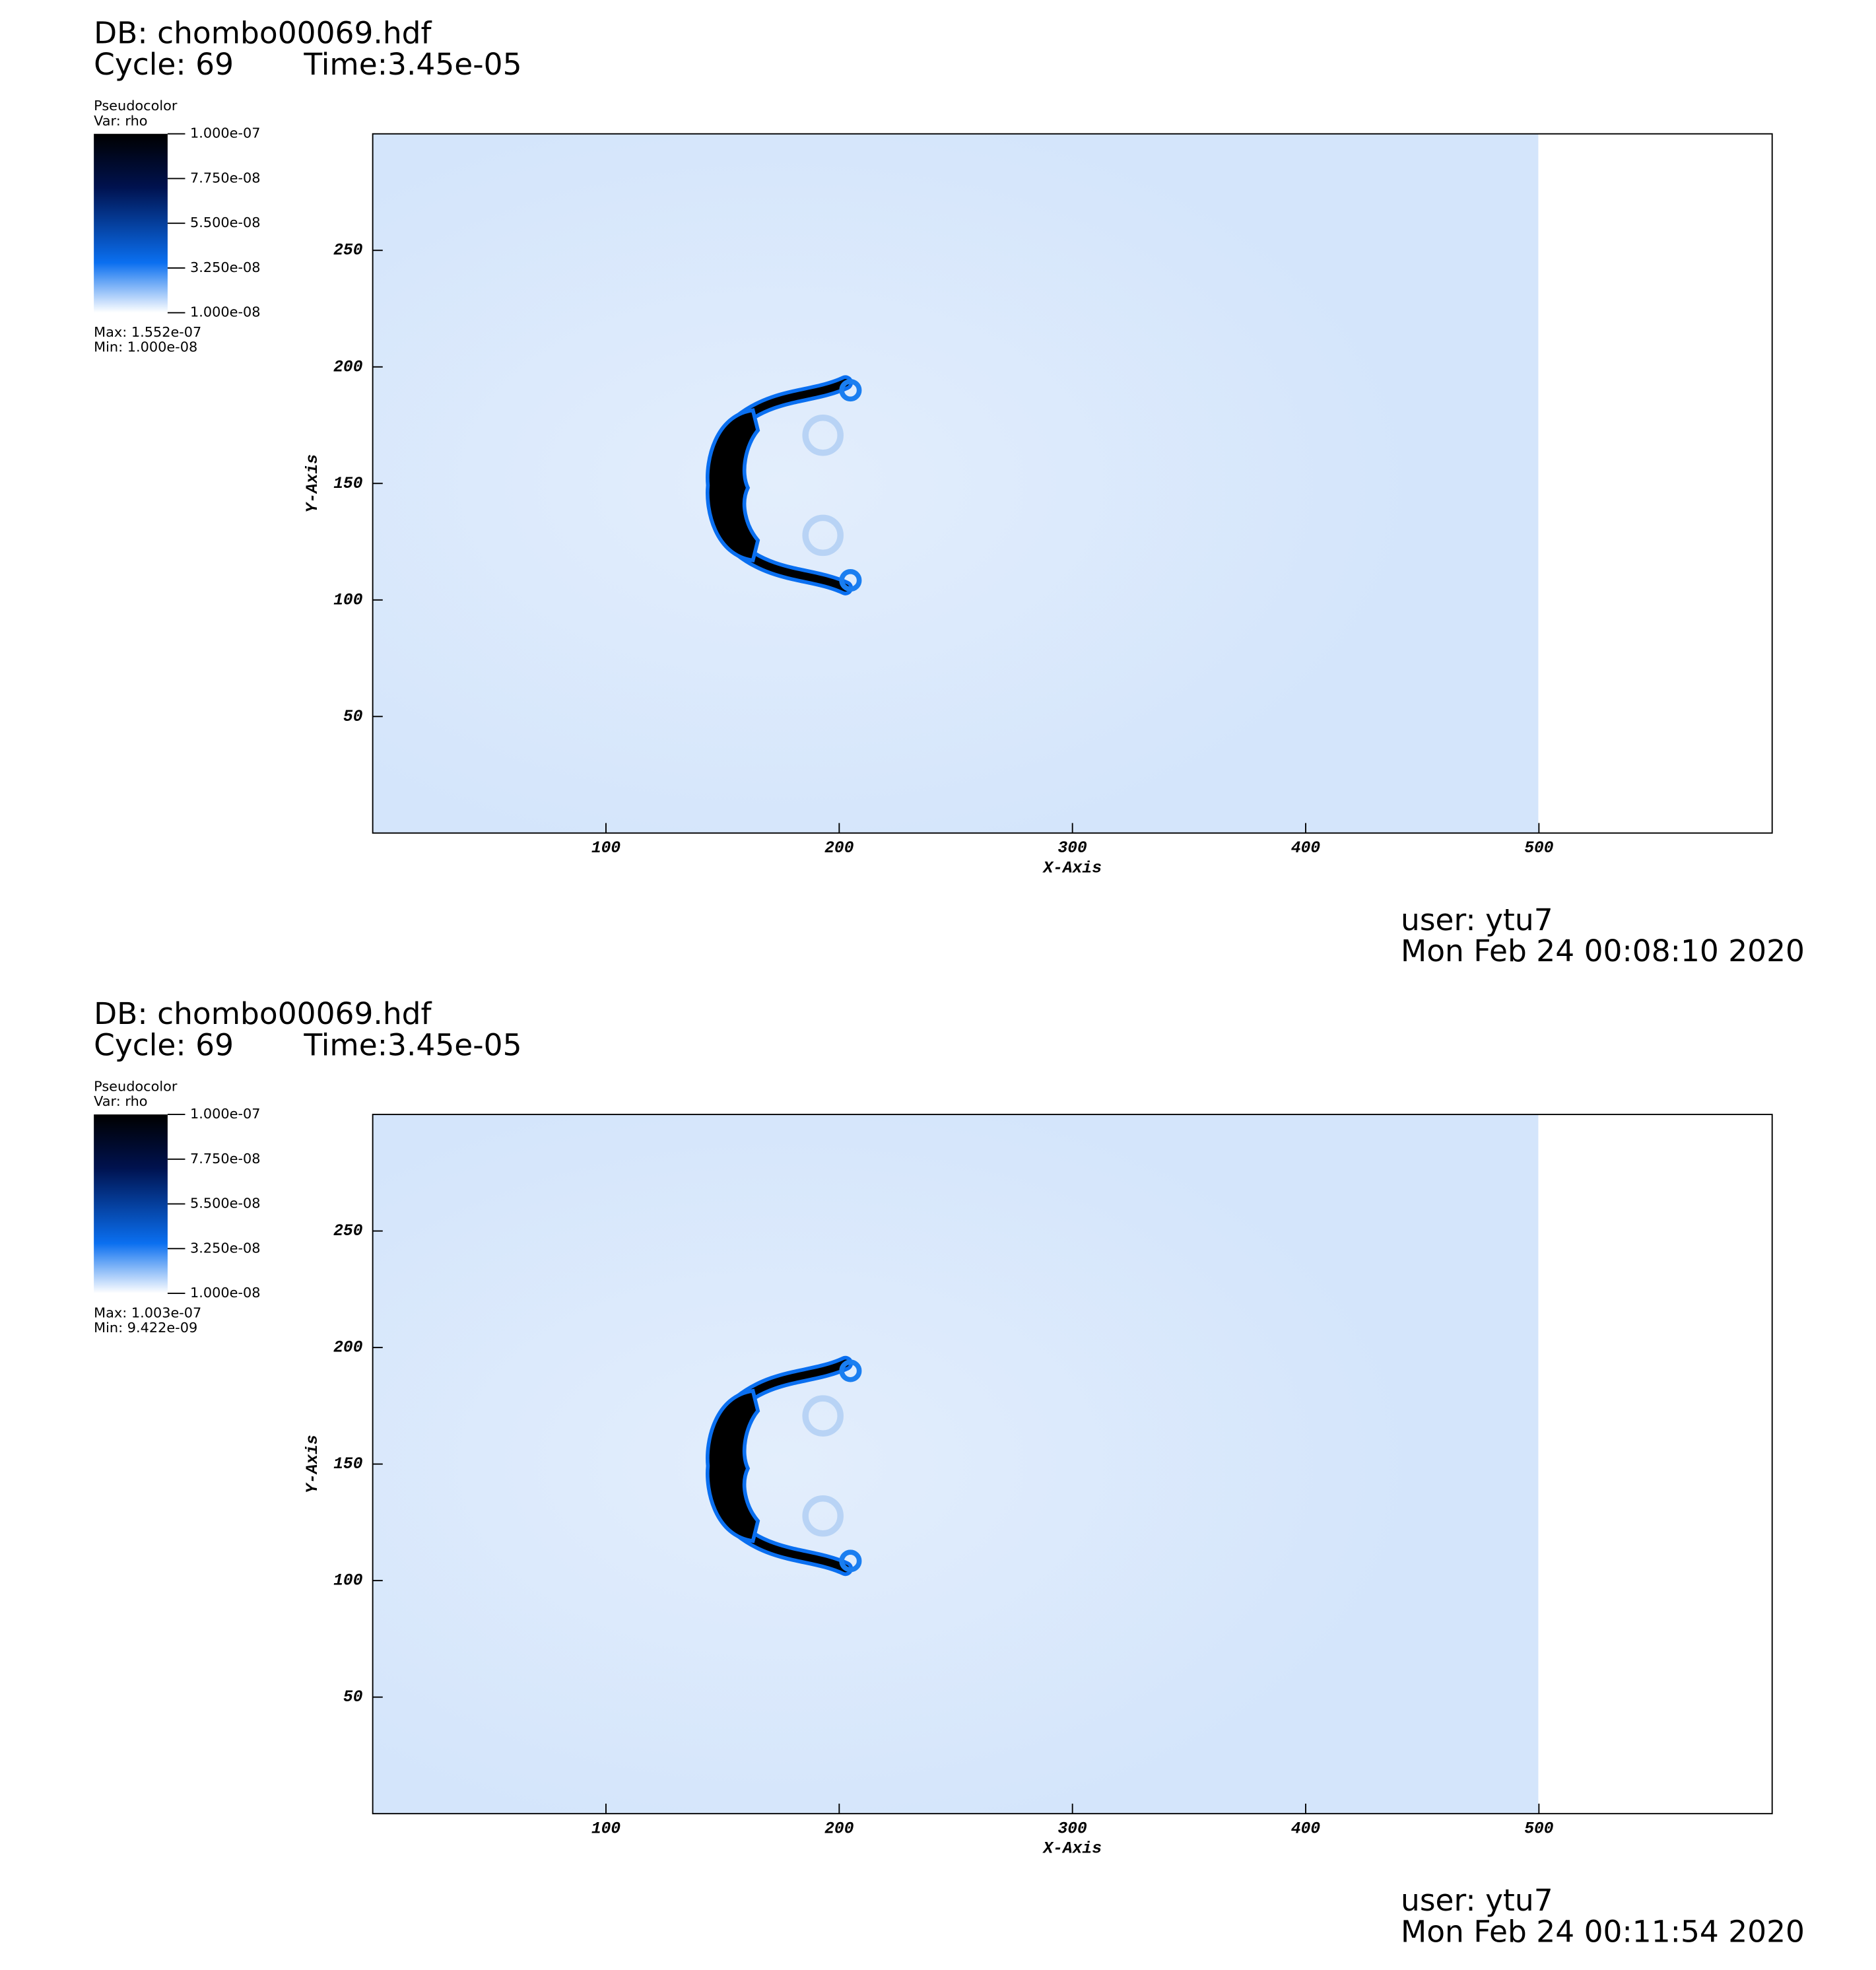  Describe the element at coordinates (147, 332) in the screenshot. I see `max-label: Max: 1.552e-07` at that location.